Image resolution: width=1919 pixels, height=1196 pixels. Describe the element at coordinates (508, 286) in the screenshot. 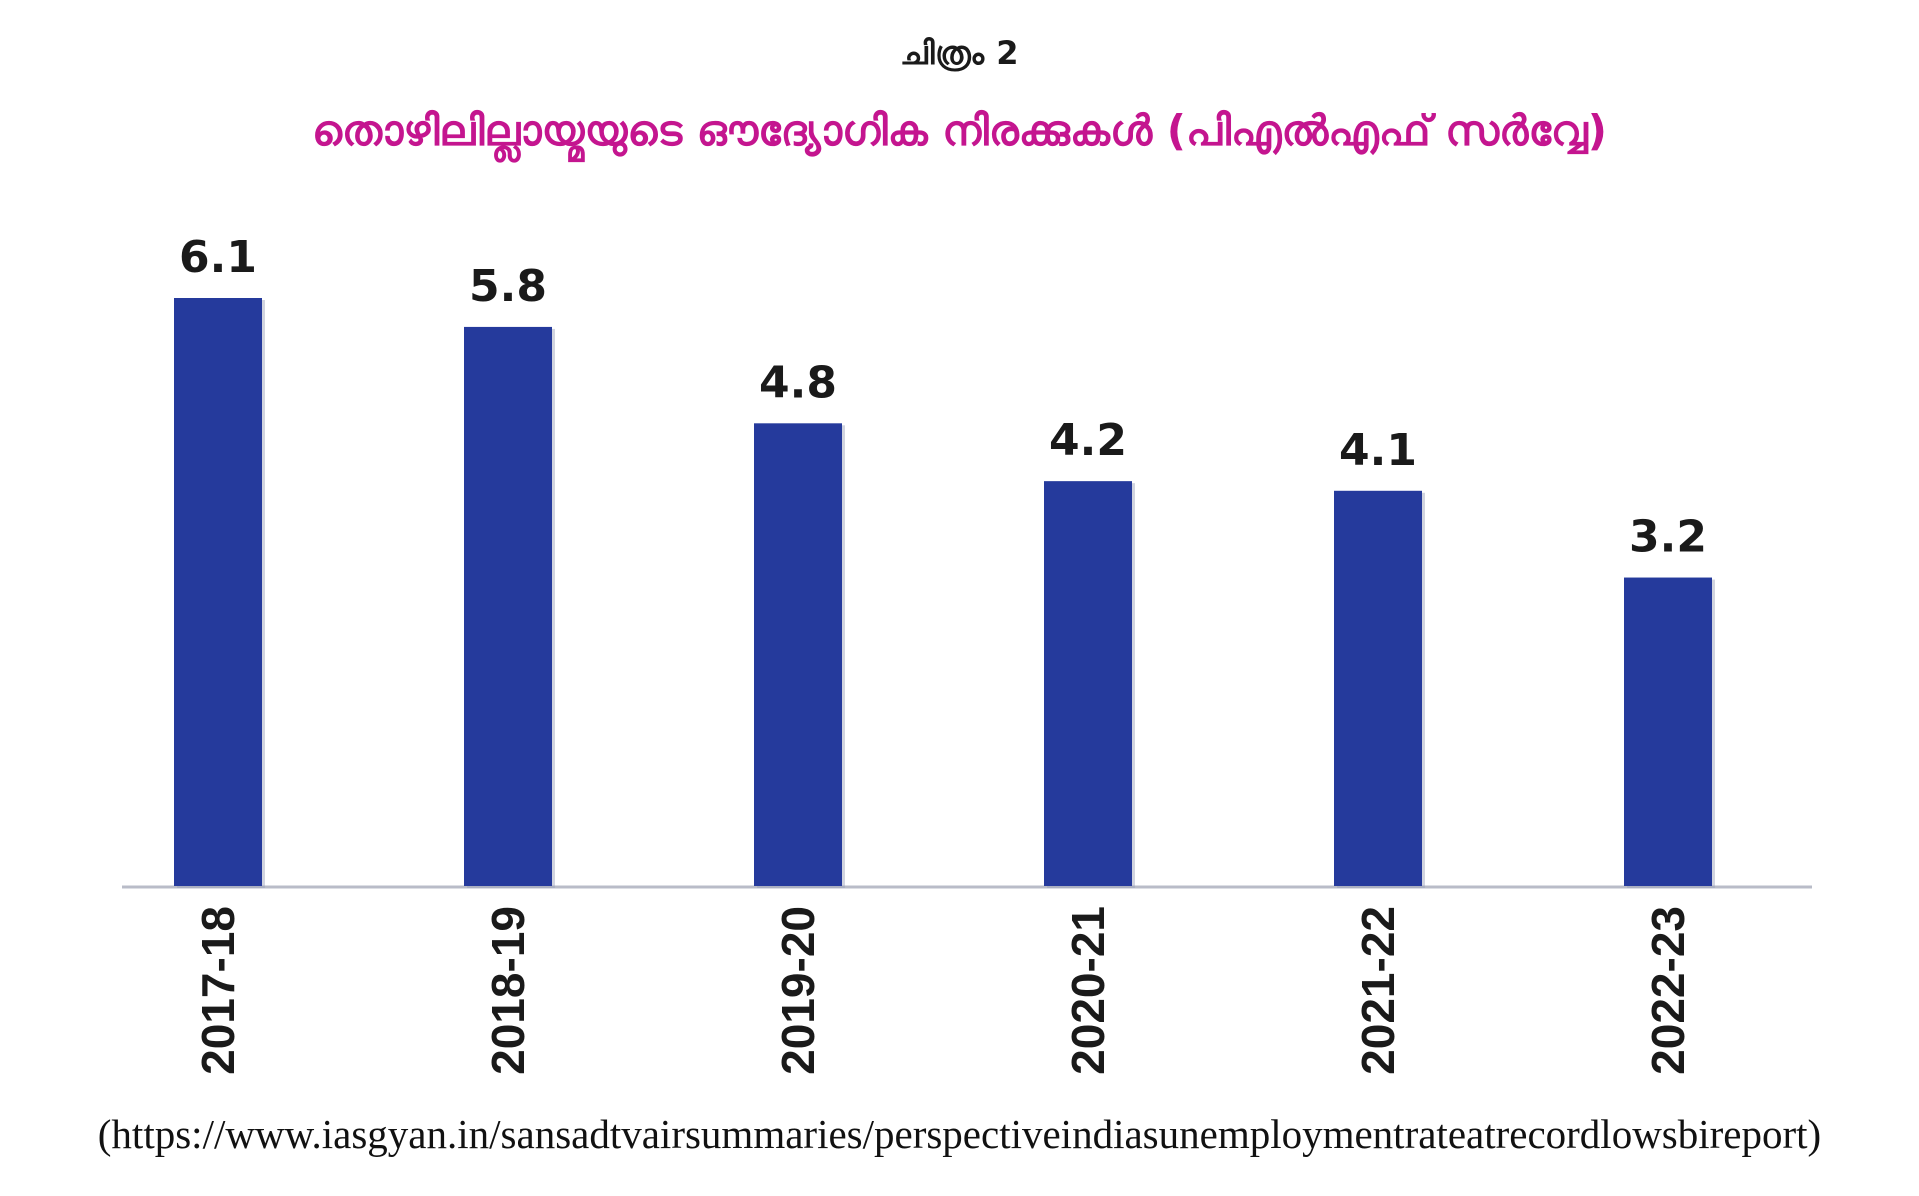

I see `data-label-2018-19: 5.8` at that location.